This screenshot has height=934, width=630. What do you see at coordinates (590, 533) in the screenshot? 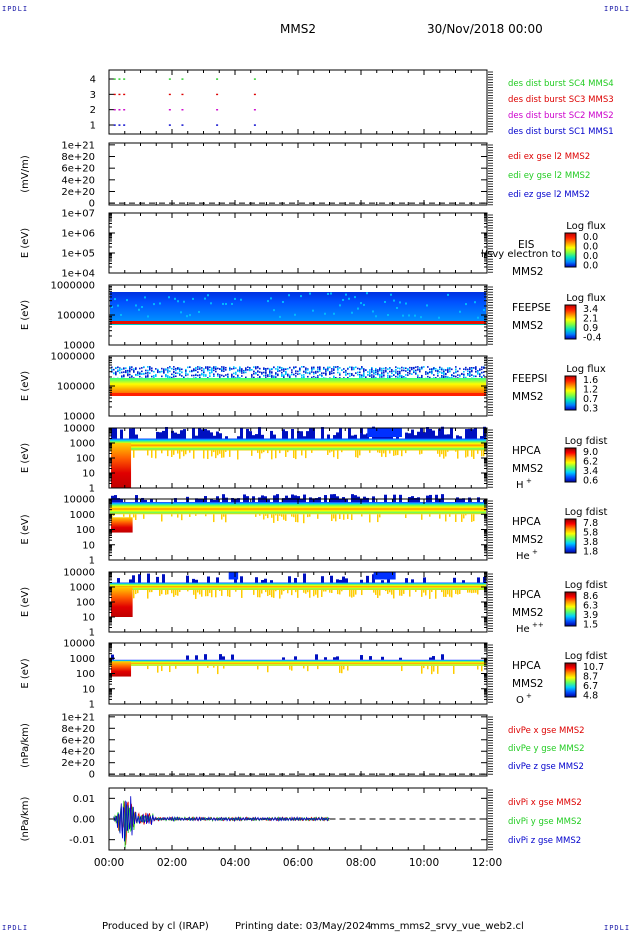
I see `hpca_he-cb-tick: 5.8` at bounding box center [590, 533].